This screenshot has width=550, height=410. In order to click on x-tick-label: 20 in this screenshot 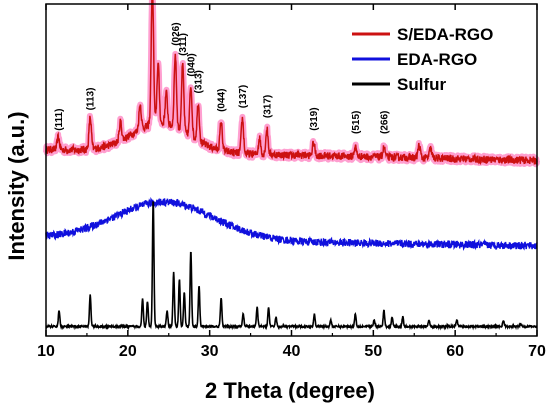, I will do `click(128, 351)`.